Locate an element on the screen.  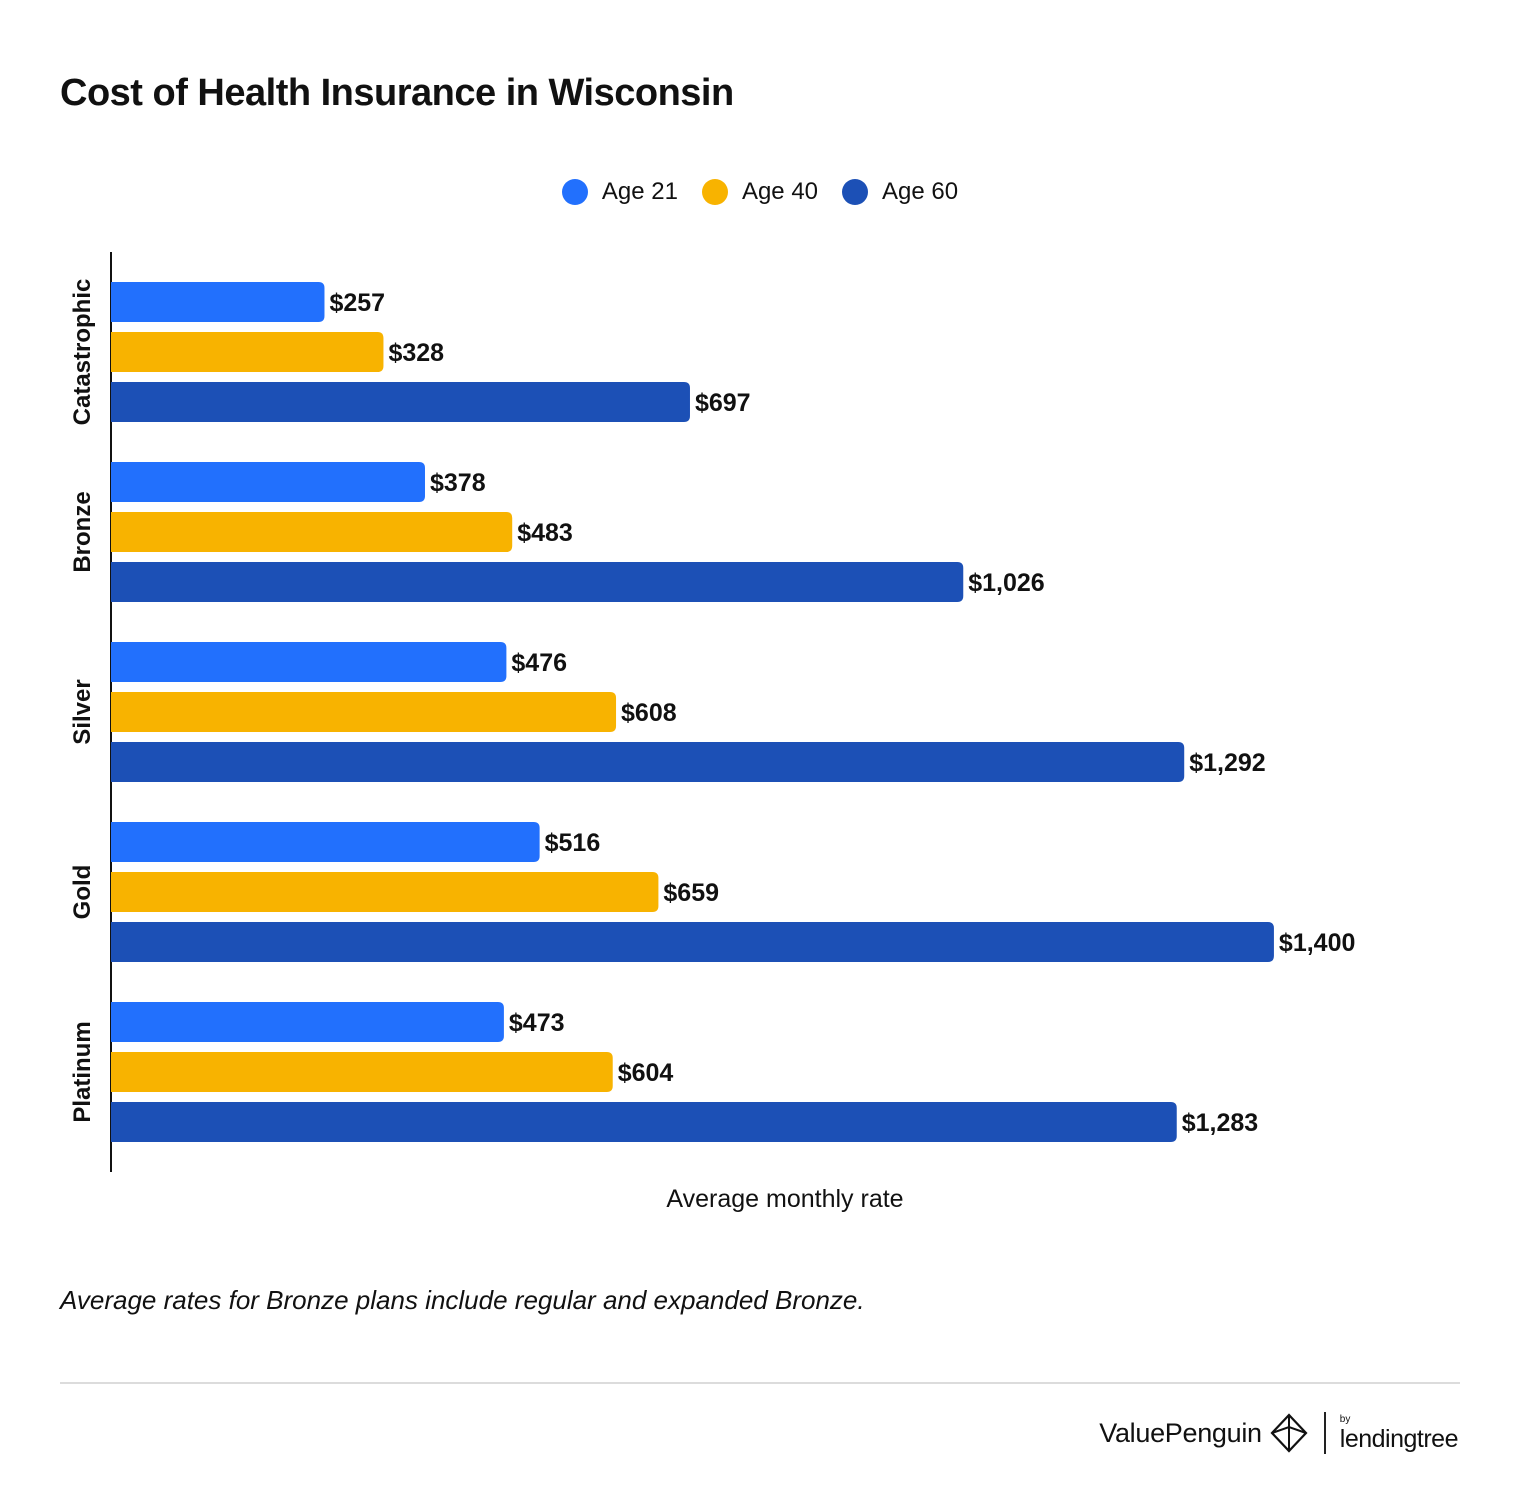
value-label-platinum-age-21: $473 is located at coordinates (537, 1023).